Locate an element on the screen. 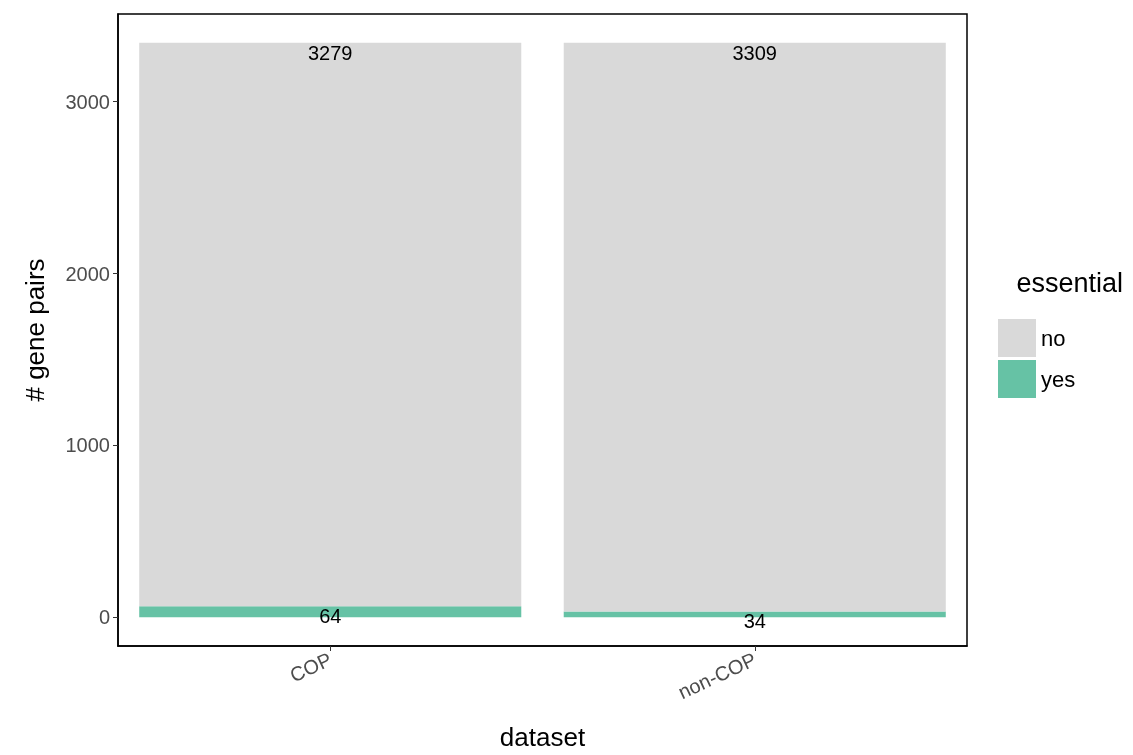  legend-label: yes is located at coordinates (1058, 379).